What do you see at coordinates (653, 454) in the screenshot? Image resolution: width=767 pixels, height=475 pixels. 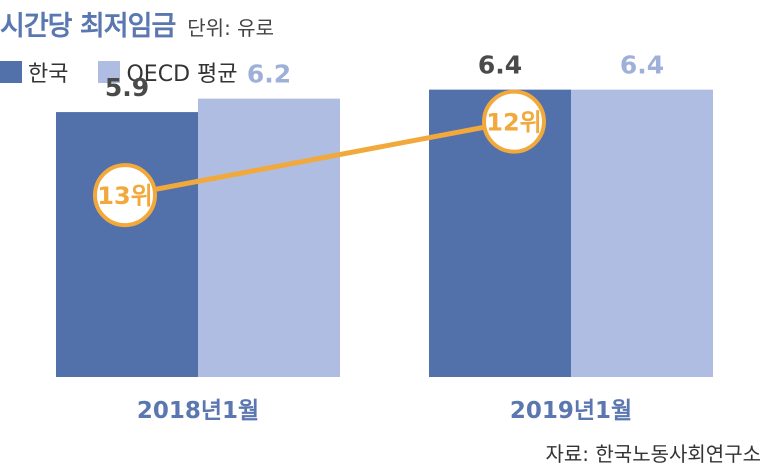 I see `source-note: 자료: 한국노동사회연구소` at bounding box center [653, 454].